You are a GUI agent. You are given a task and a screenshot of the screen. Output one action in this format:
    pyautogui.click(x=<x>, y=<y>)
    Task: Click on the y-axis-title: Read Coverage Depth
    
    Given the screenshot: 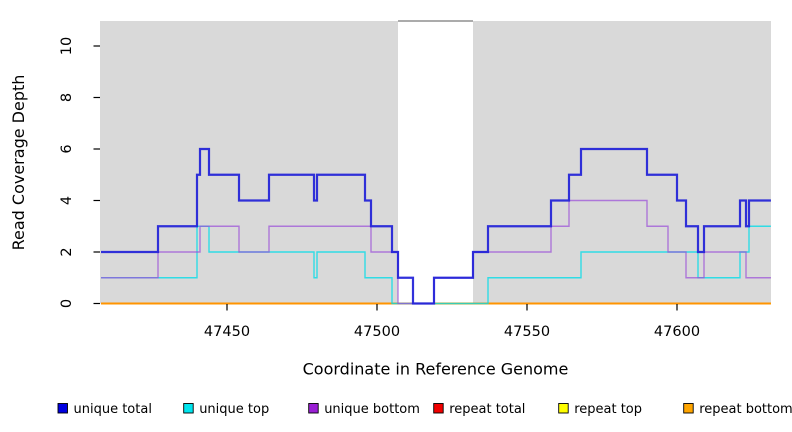 What is the action you would take?
    pyautogui.click(x=18, y=163)
    